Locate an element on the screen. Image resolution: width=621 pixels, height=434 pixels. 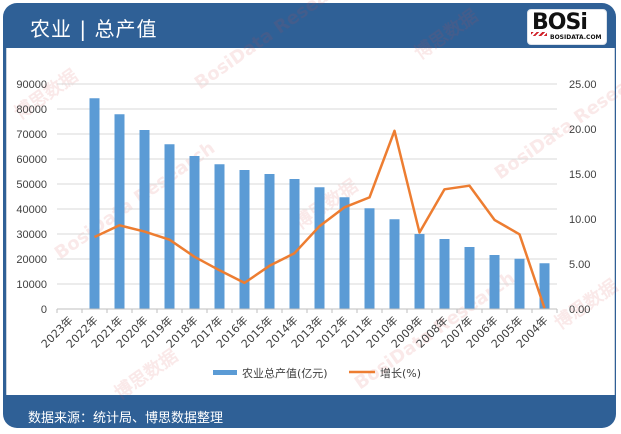
left-axis-tick: 10000 is located at coordinates (31, 285).